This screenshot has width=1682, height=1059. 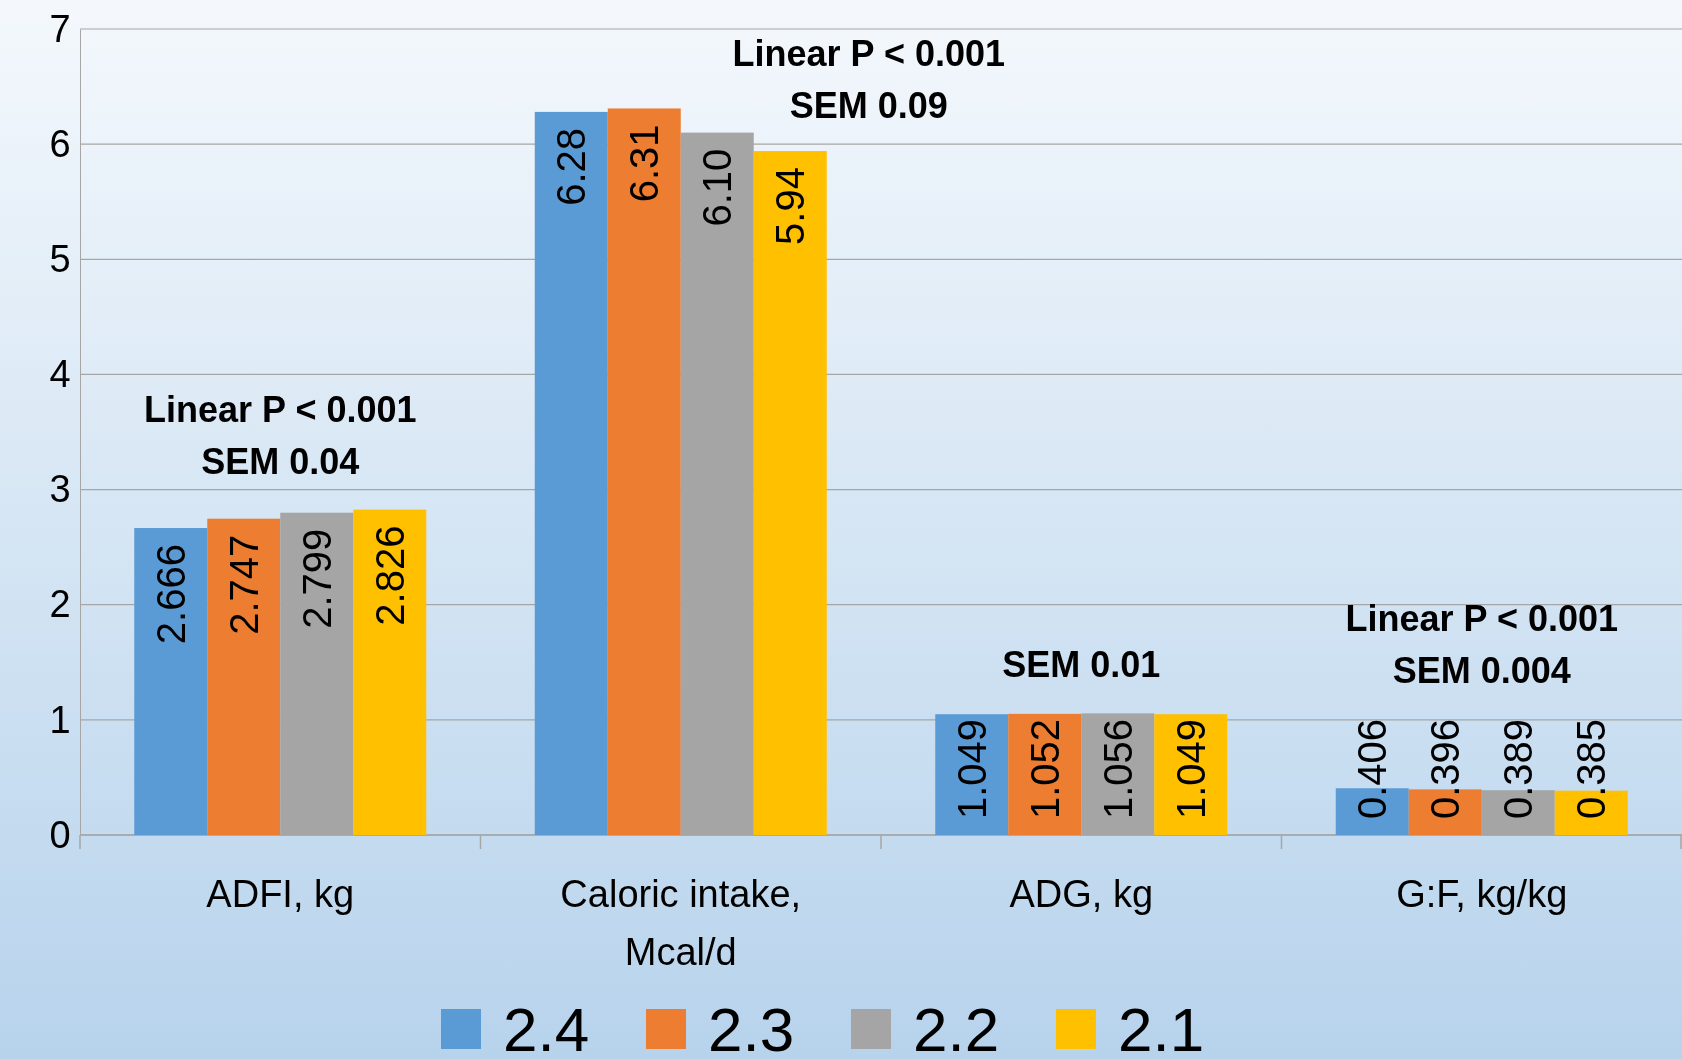 What do you see at coordinates (60, 604) in the screenshot?
I see `y-tick-label: 2` at bounding box center [60, 604].